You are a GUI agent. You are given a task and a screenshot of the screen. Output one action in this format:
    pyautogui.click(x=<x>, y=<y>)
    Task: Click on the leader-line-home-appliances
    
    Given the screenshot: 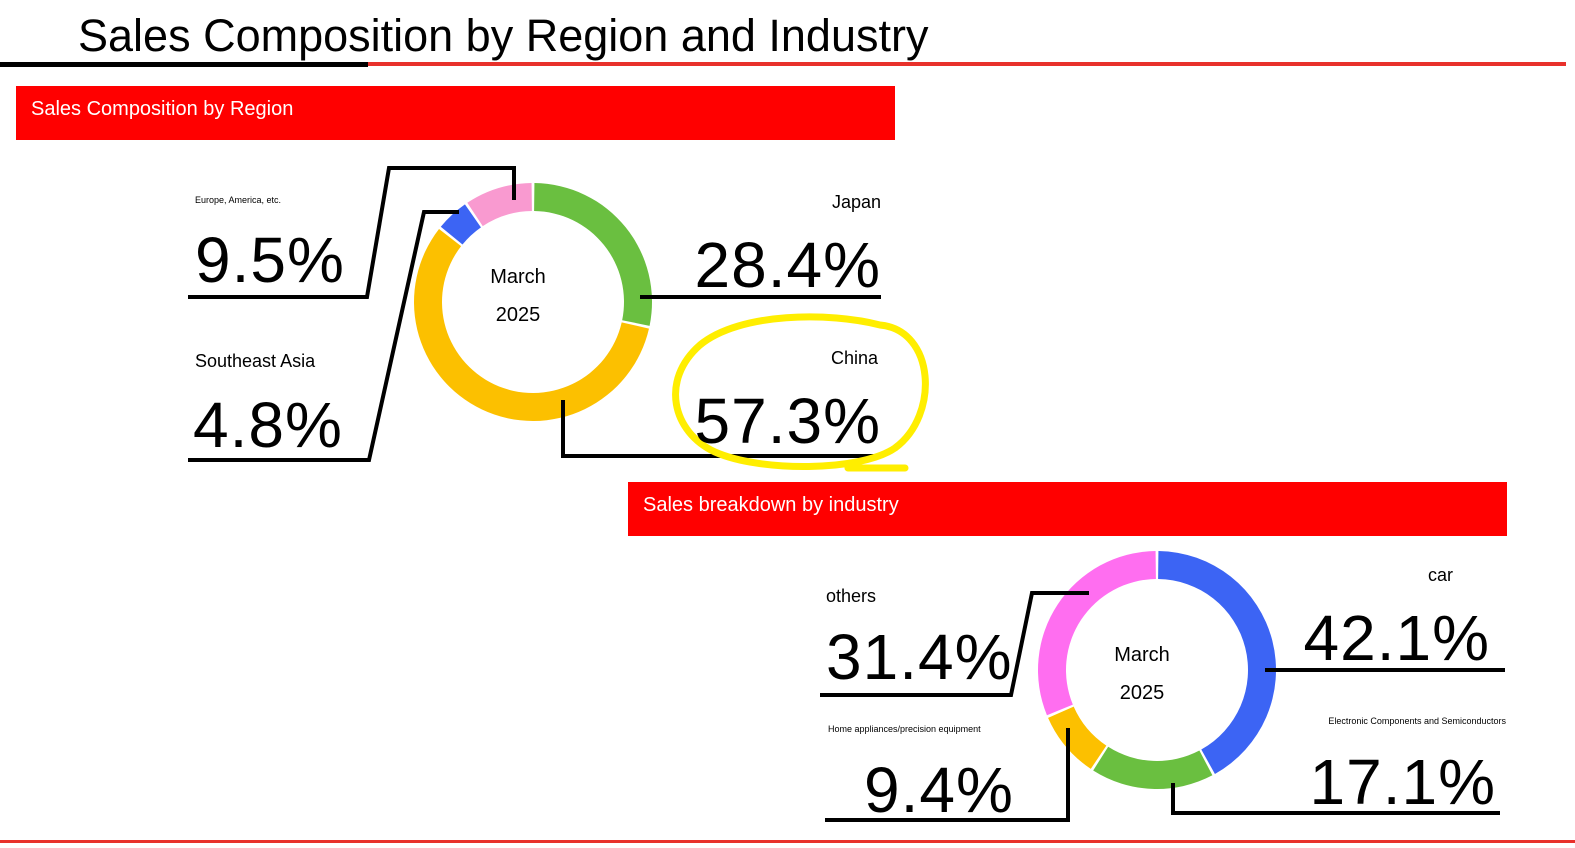 What is the action you would take?
    pyautogui.click(x=947, y=775)
    